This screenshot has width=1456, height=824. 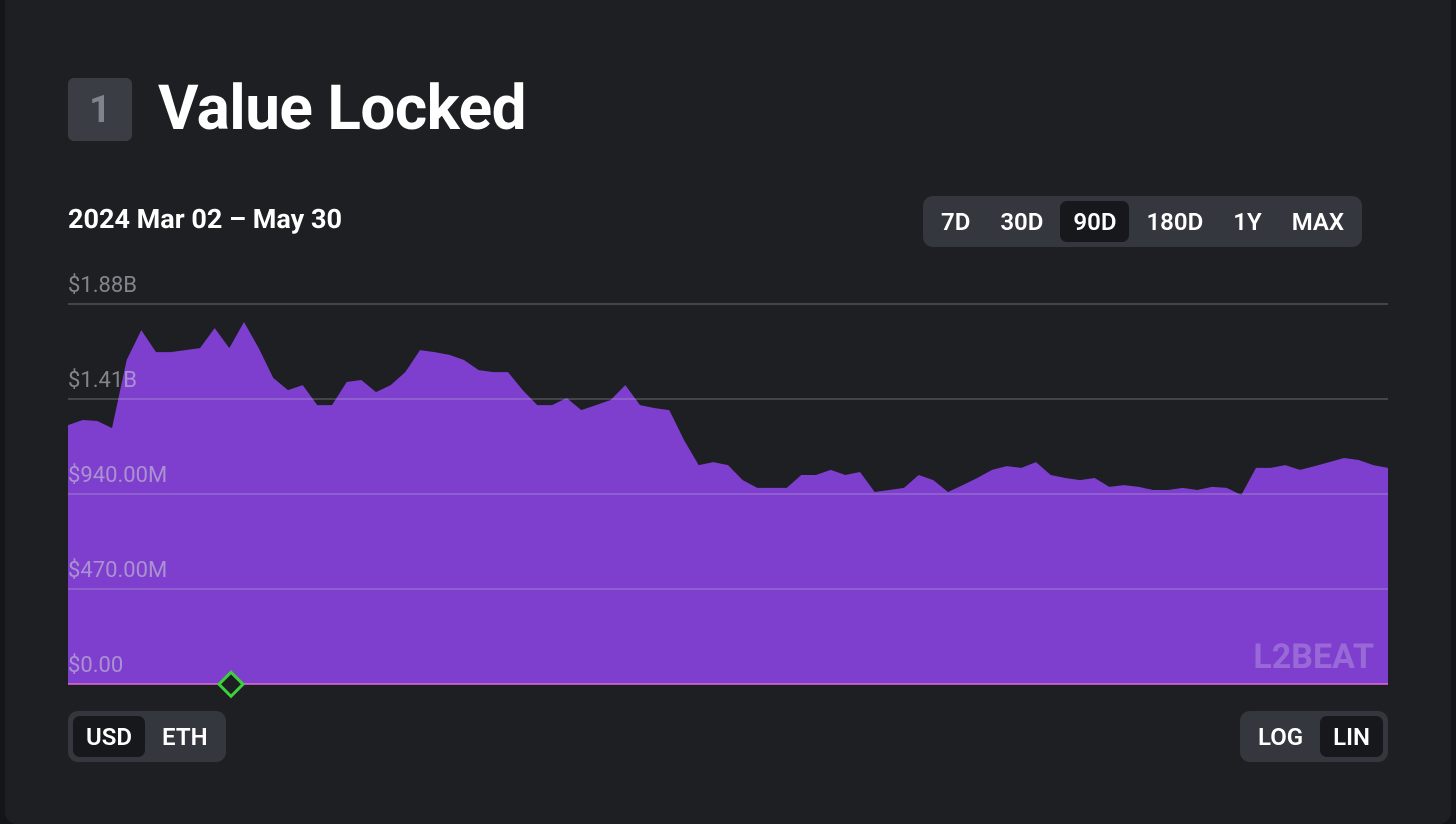 I want to click on range-selector: 7D 30D 90D 180D 1Y MAX, so click(x=1143, y=221).